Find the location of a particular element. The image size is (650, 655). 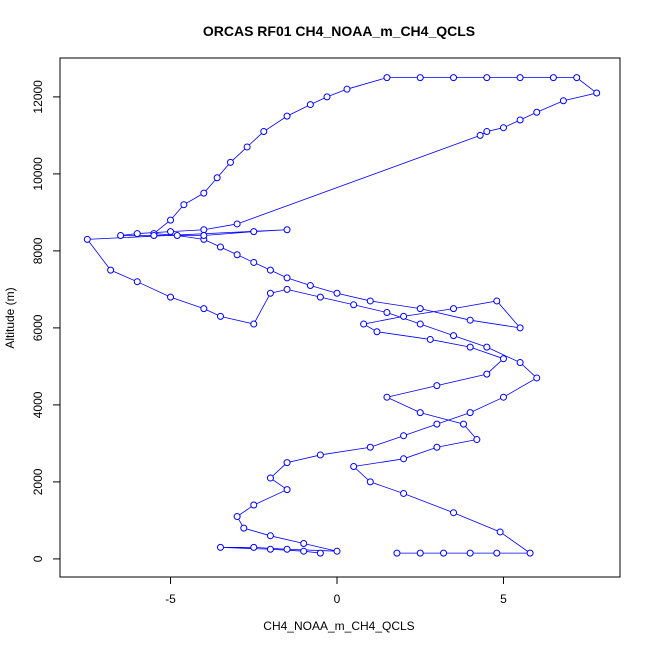

y-axis-label: Altitude (m) is located at coordinates (10, 317).